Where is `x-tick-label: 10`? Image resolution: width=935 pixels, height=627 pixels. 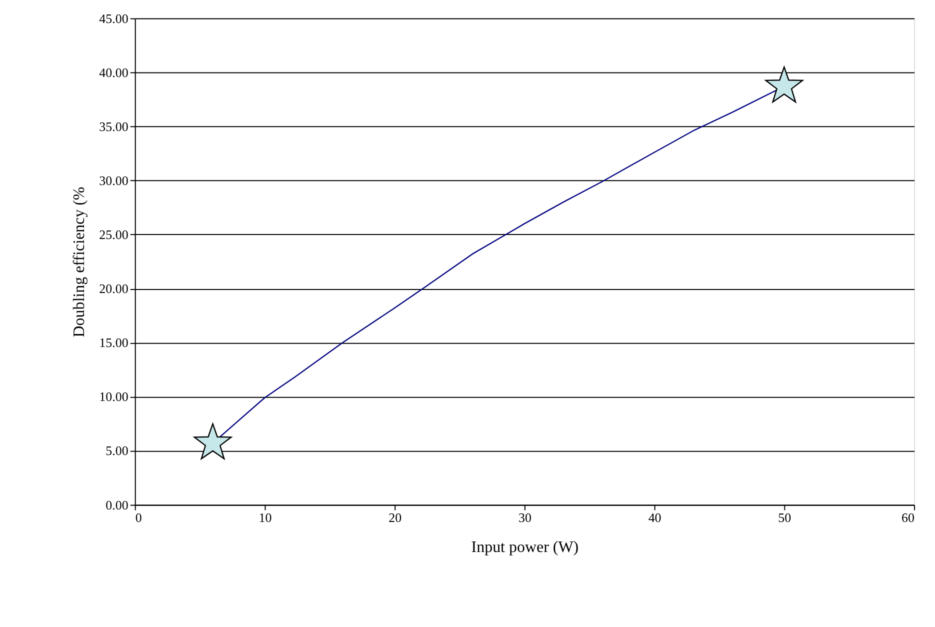 x-tick-label: 10 is located at coordinates (265, 518).